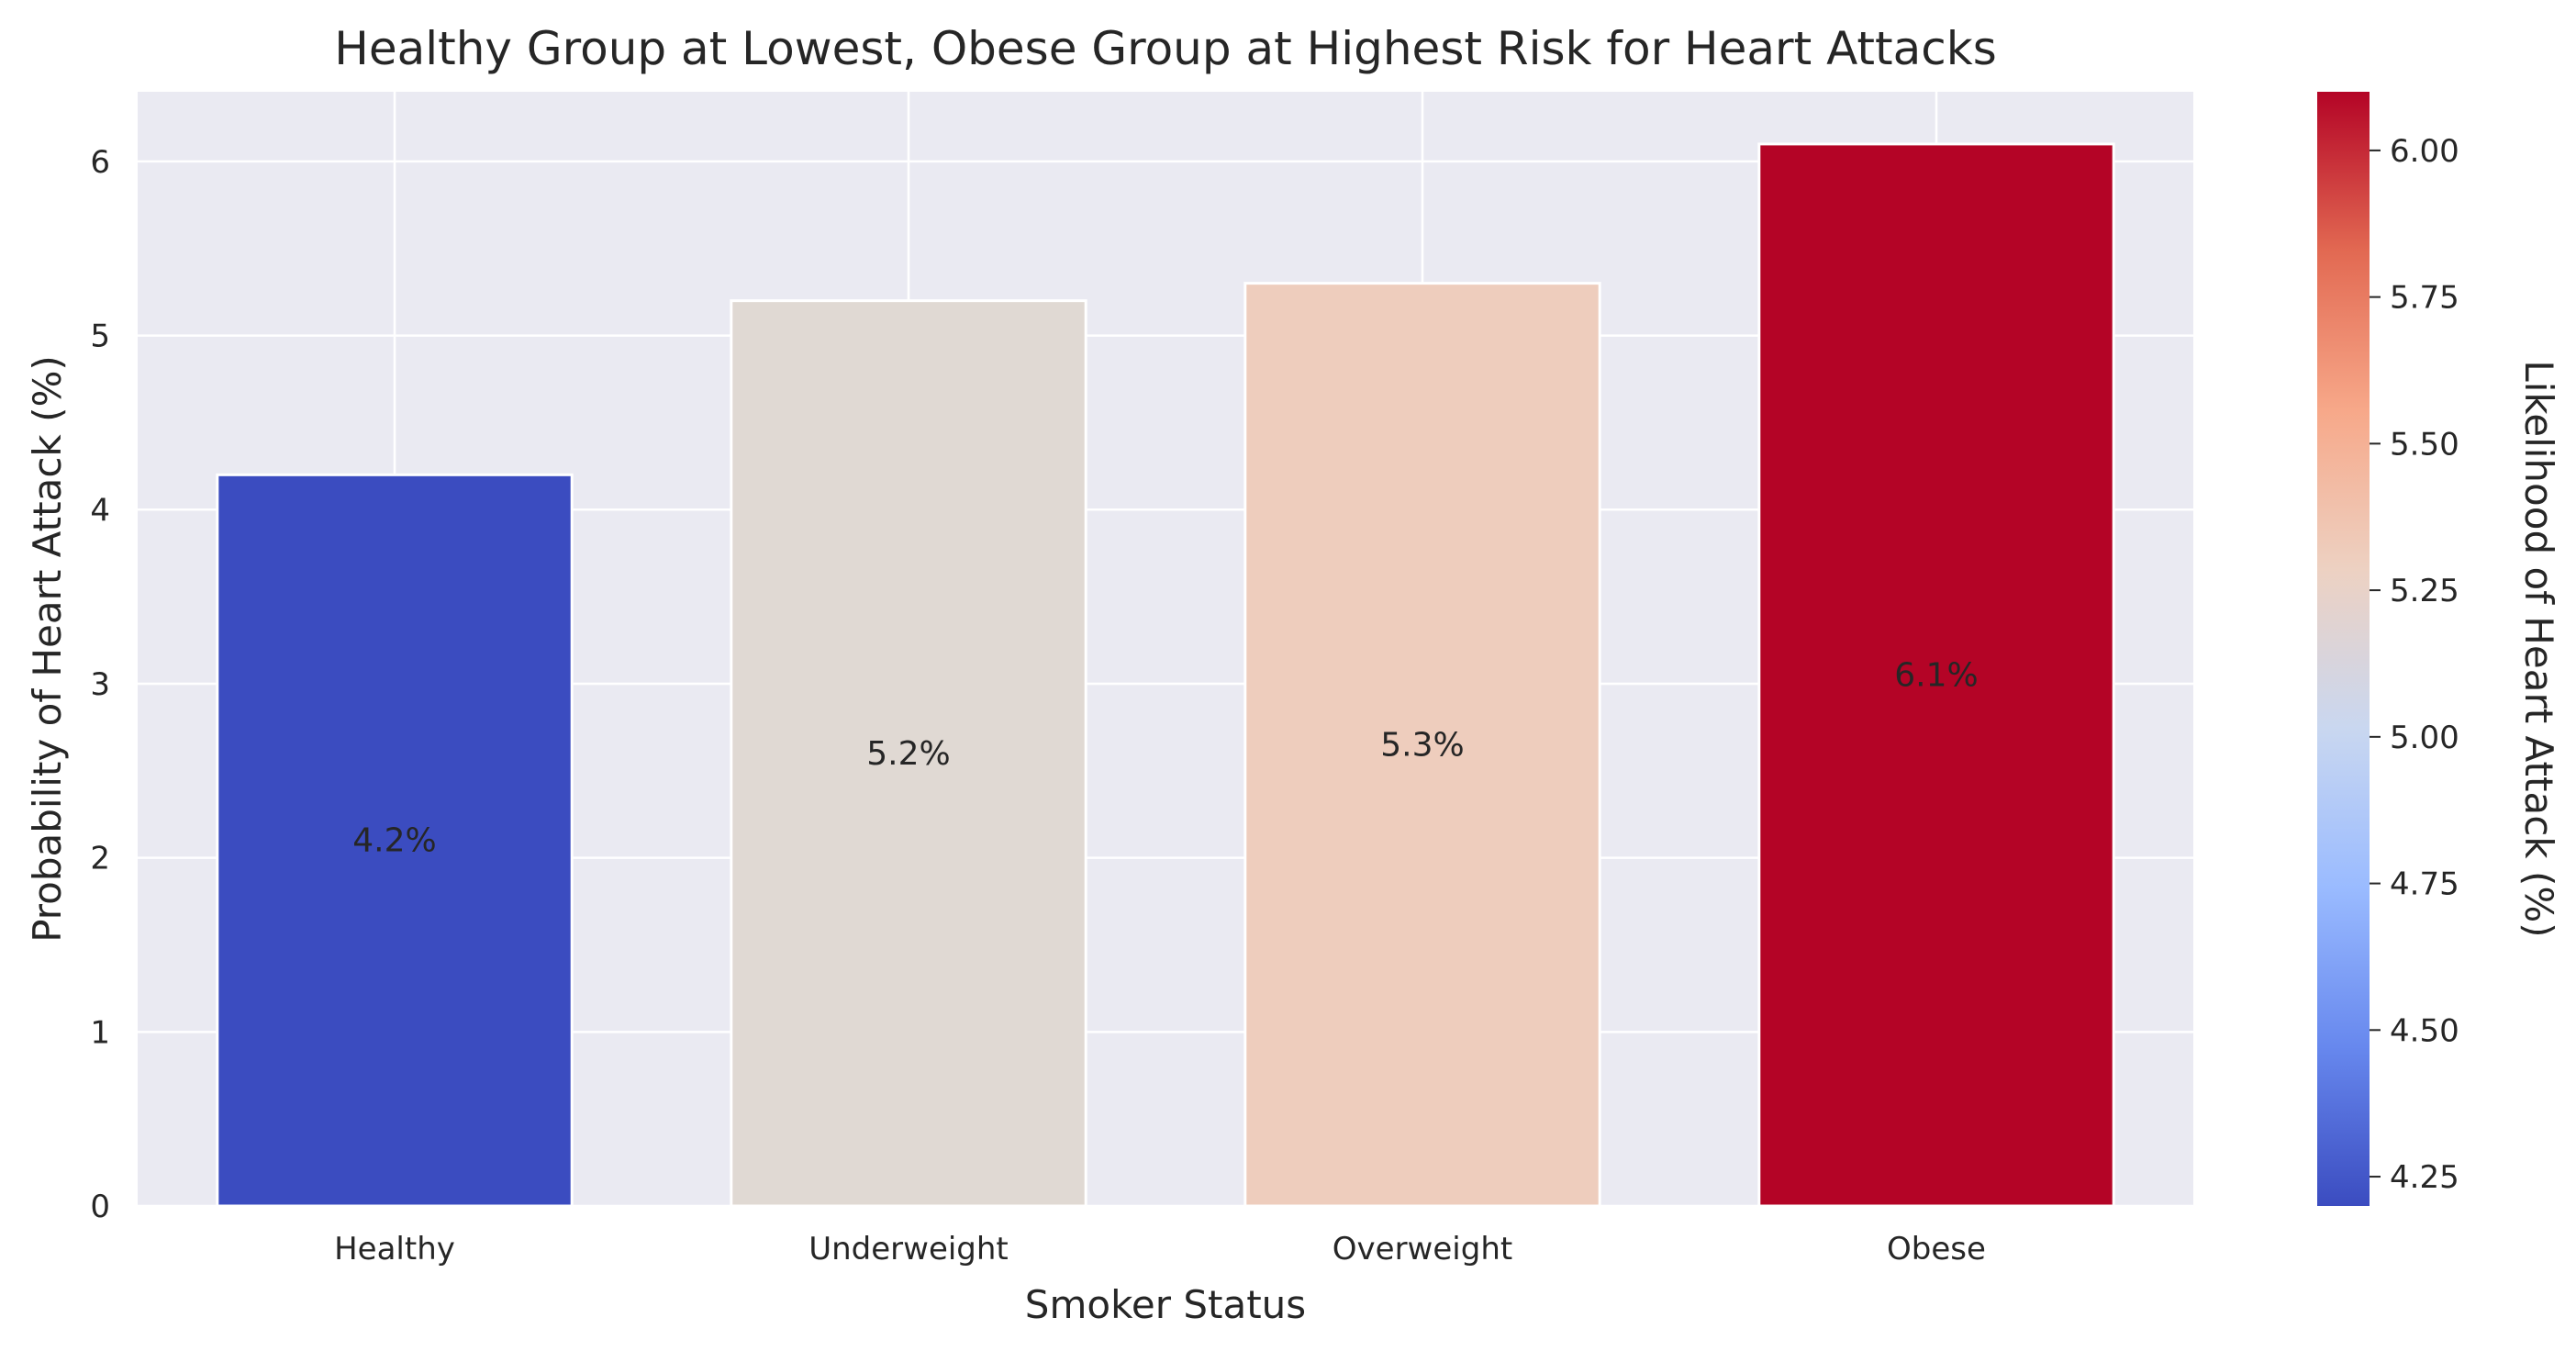 This screenshot has width=2576, height=1351. What do you see at coordinates (908, 1249) in the screenshot?
I see `x-tick-label: Underweight` at bounding box center [908, 1249].